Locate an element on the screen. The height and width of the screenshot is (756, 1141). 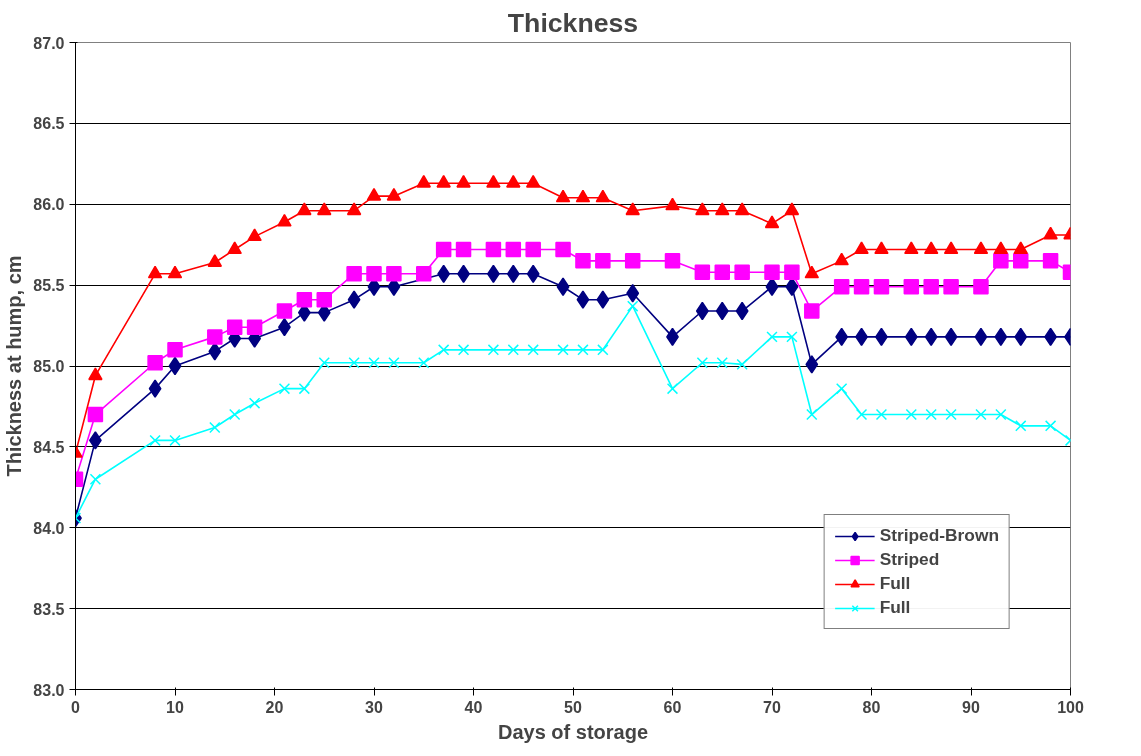
x-tick-label: 40 is located at coordinates (473, 707).